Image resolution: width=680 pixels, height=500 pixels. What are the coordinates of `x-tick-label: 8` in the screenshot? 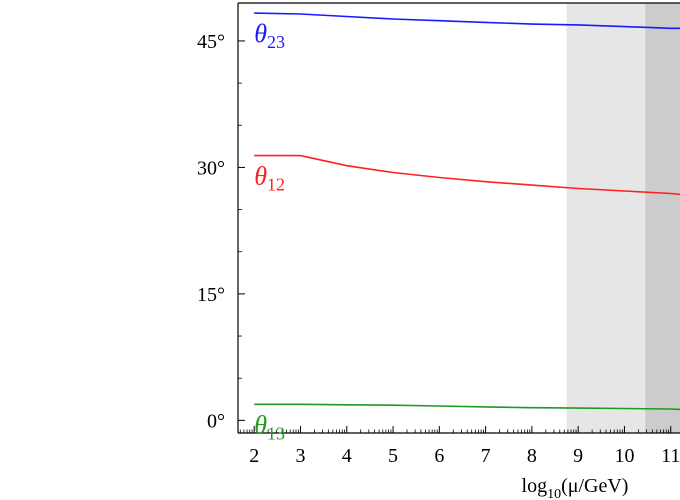 It's located at (532, 456).